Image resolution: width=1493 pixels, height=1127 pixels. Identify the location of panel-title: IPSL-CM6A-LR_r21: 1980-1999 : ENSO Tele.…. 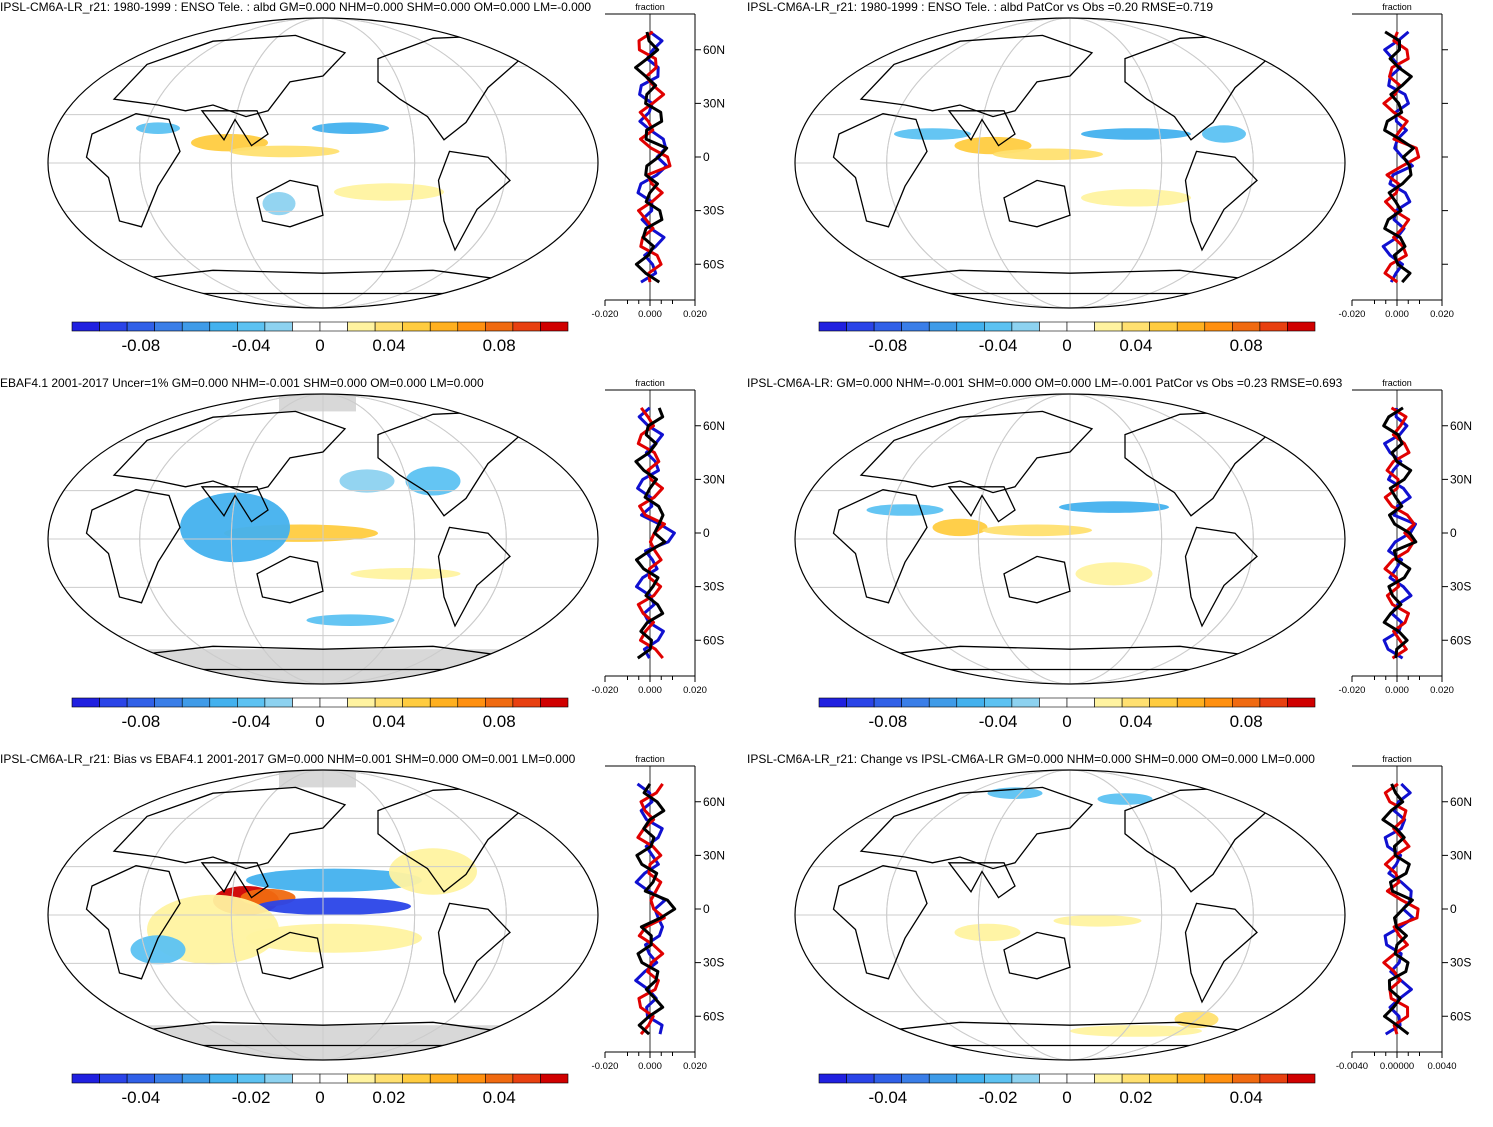
(296, 7).